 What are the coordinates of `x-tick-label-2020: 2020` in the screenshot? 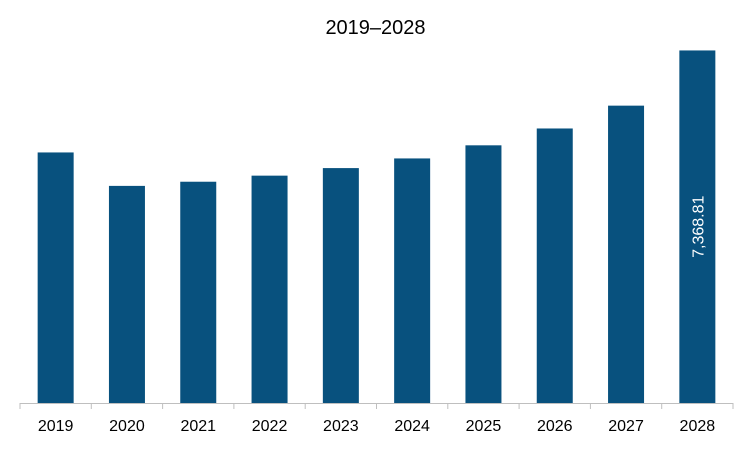 It's located at (127, 426).